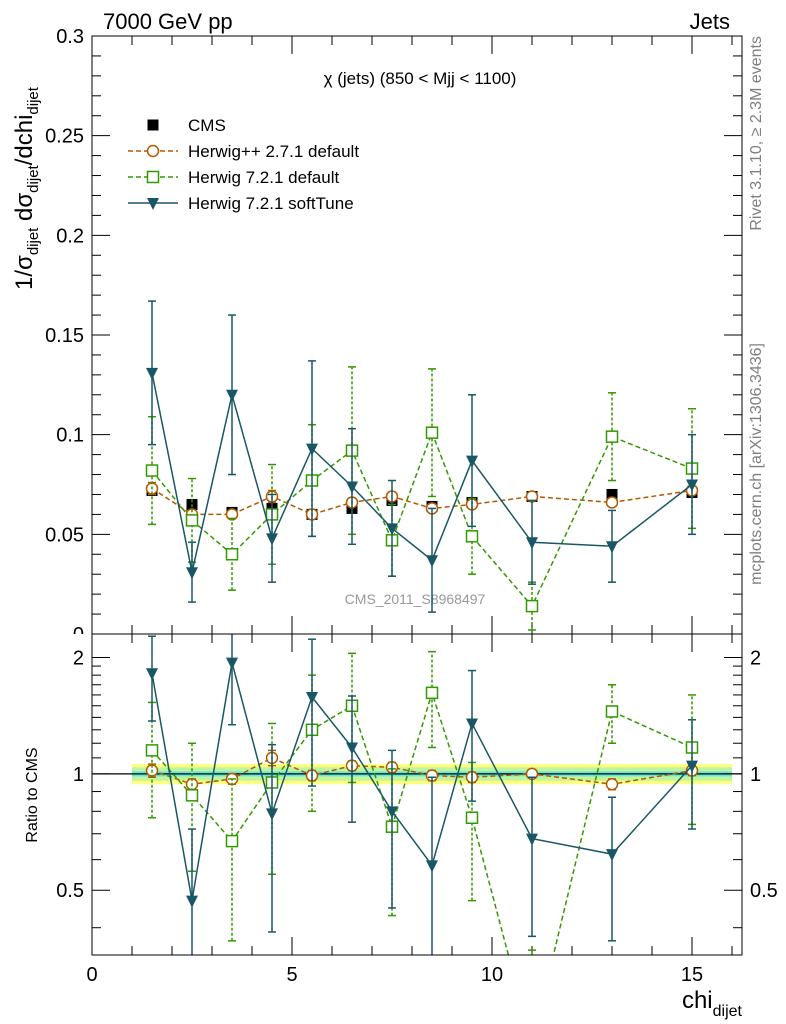 Image resolution: width=786 pixels, height=1024 pixels. I want to click on legend-label: Herwig++ 2.7.1 default, so click(273, 151).